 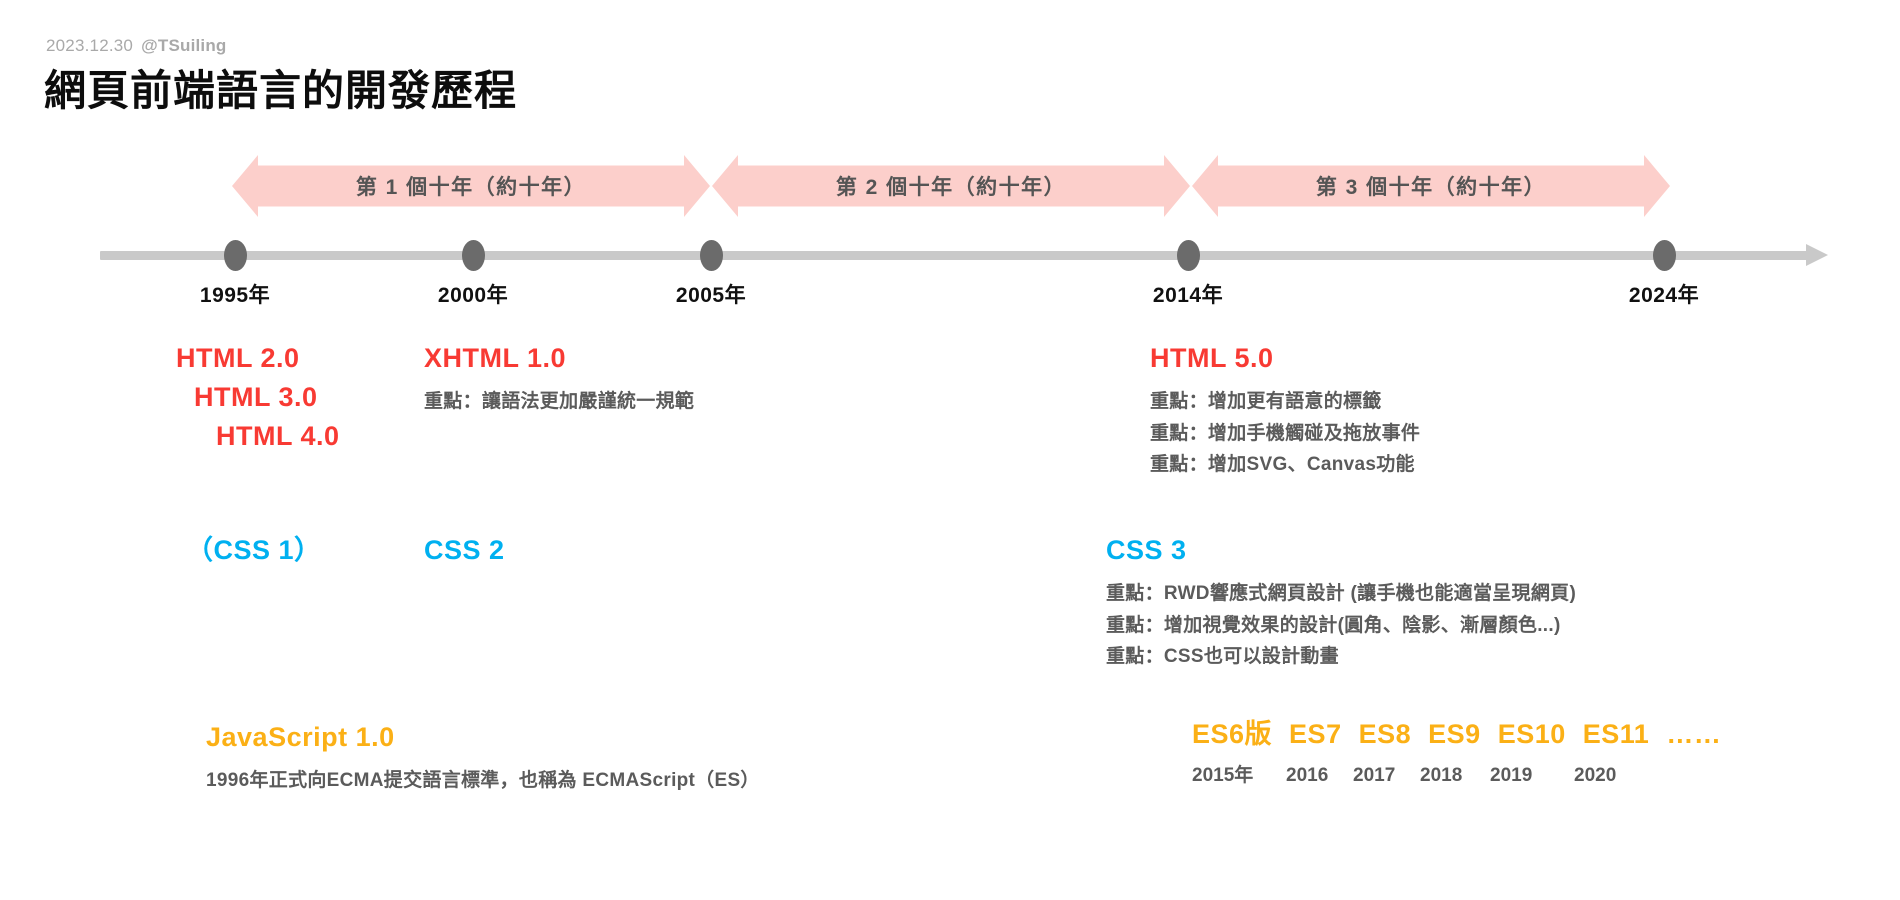 I want to click on es-year-2016: 2016, so click(x=1307, y=775).